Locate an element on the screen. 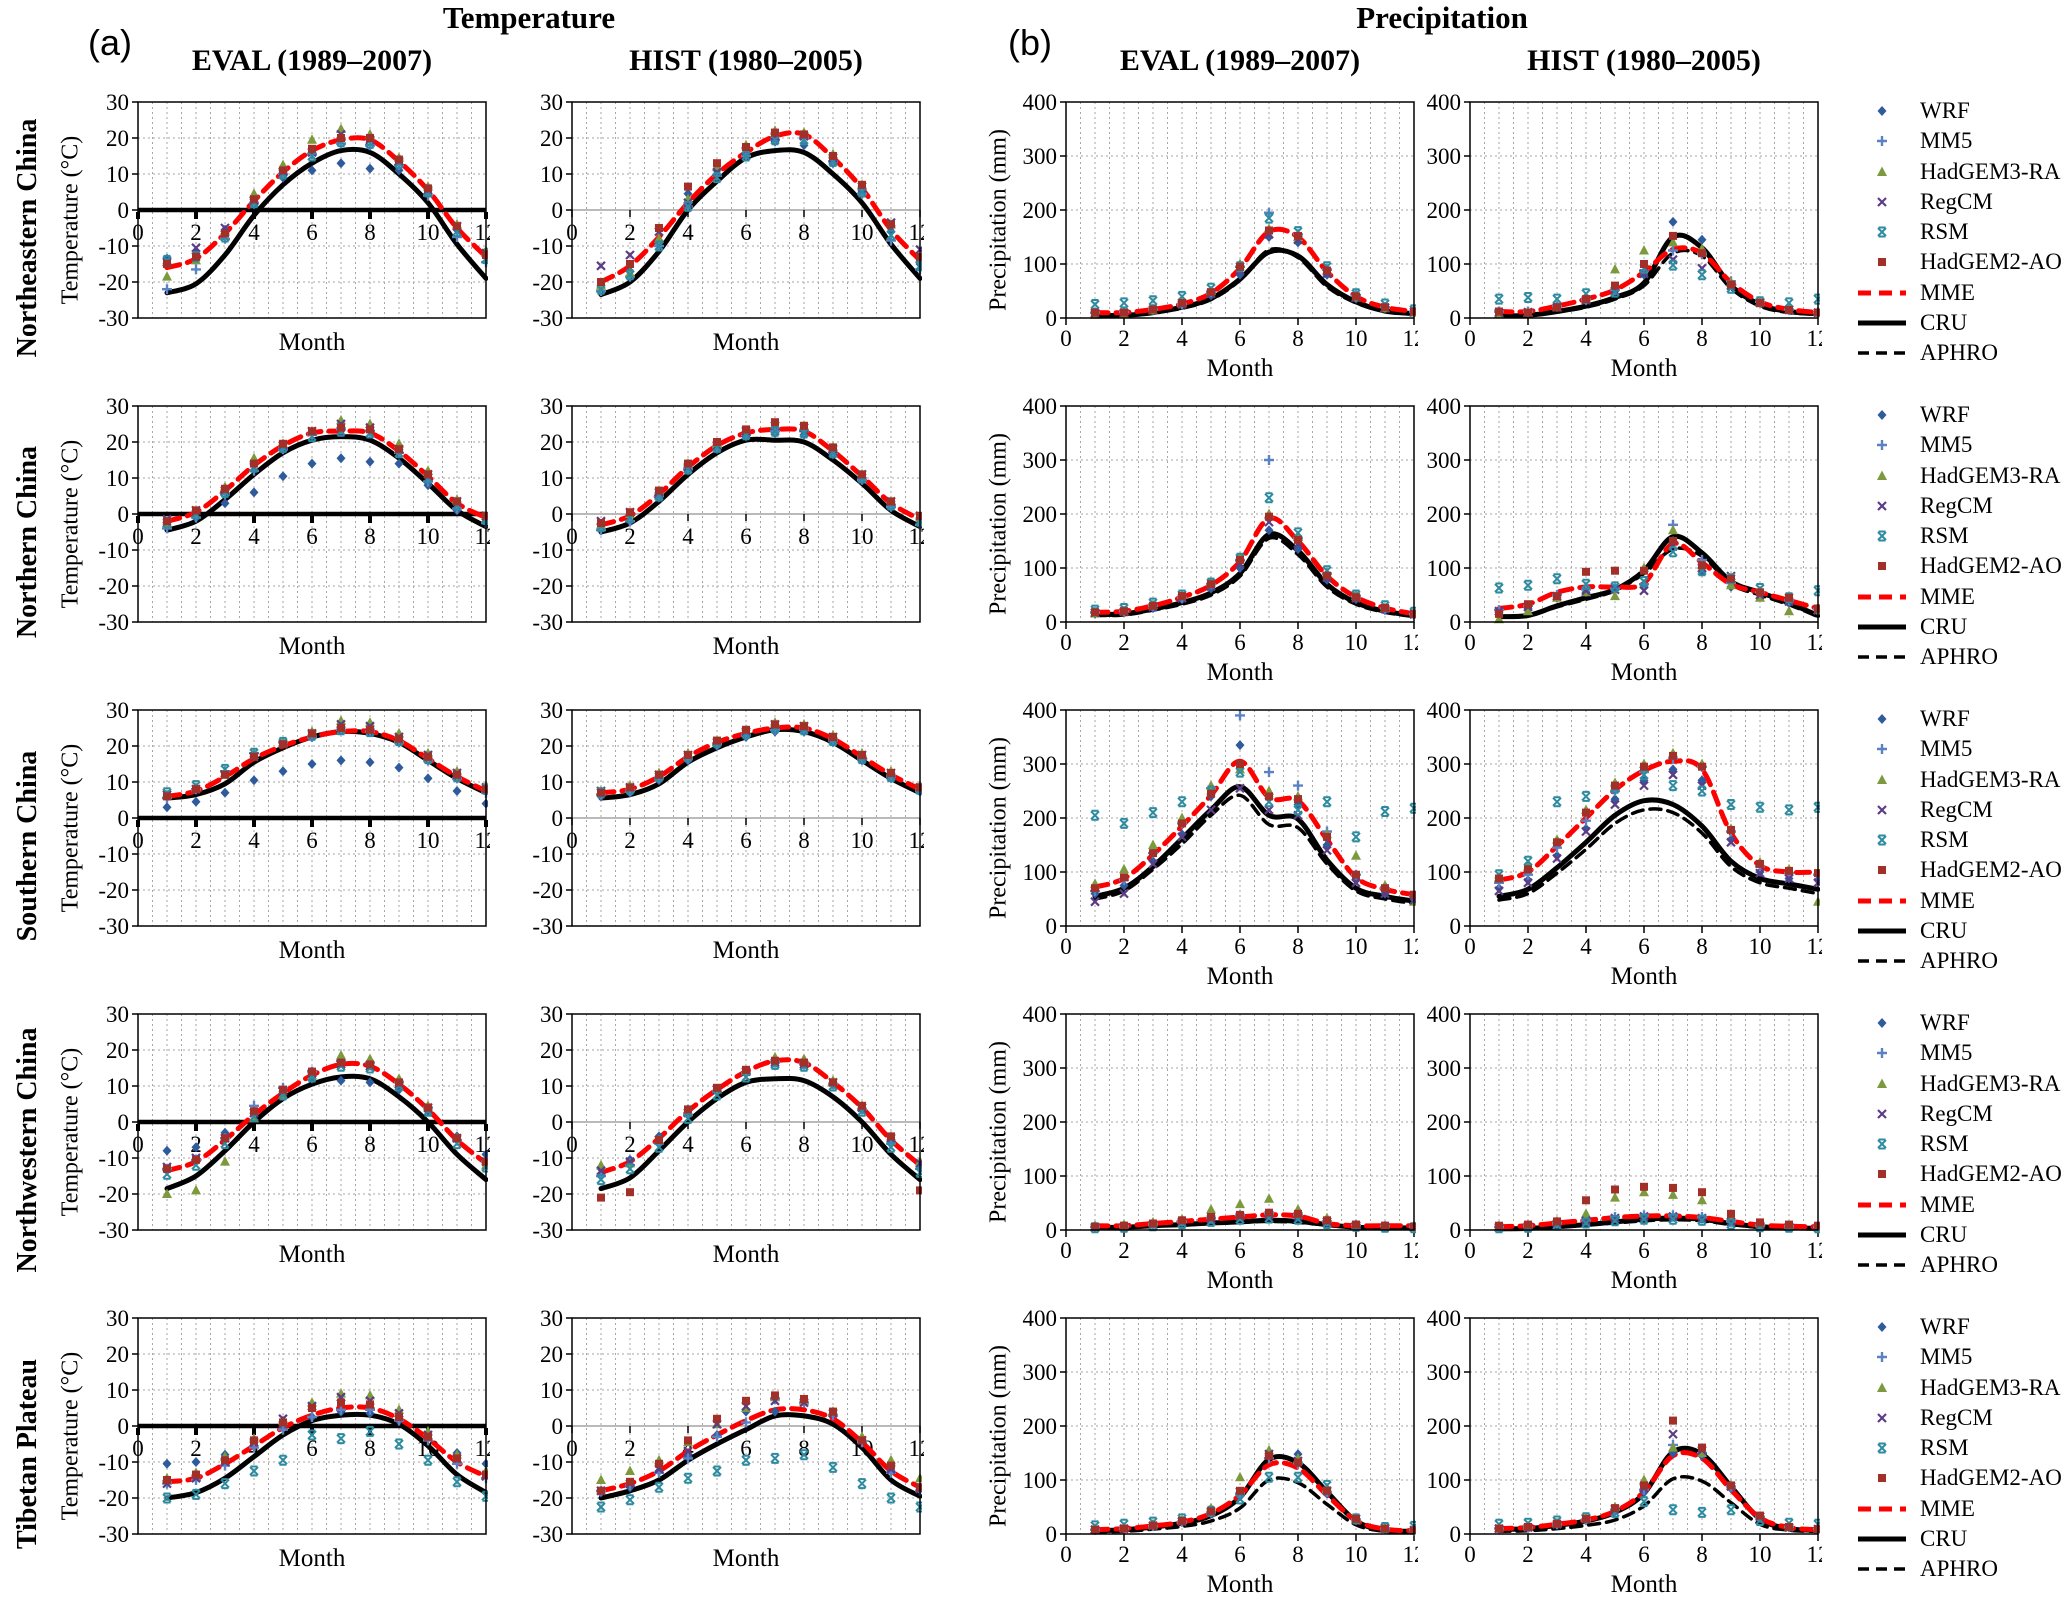  legend-item-hadgem2-ao: HadGEM2-AO is located at coordinates (1961, 1174).